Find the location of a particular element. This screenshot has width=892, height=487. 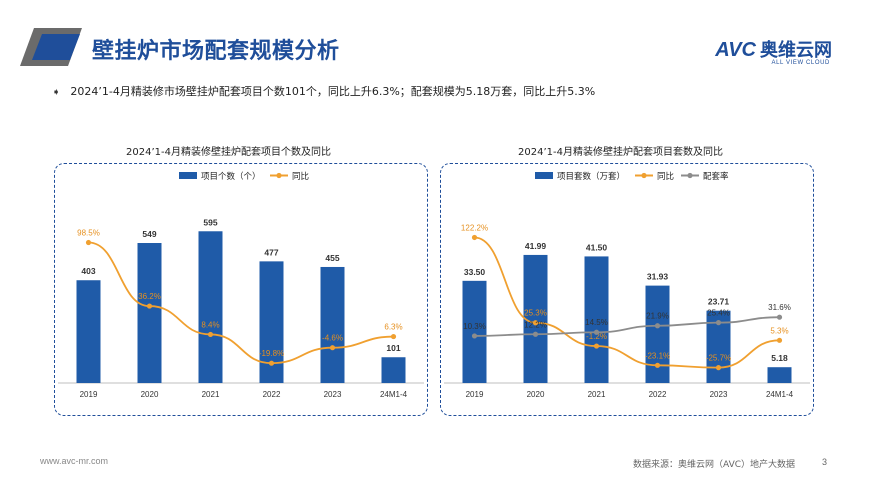

bar-value-label: 31.93 is located at coordinates (658, 277).